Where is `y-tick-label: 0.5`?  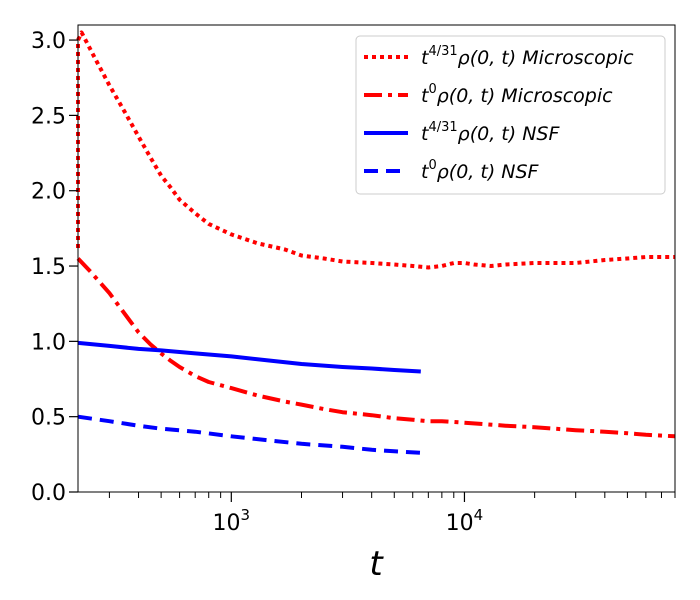 y-tick-label: 0.5 is located at coordinates (48, 418).